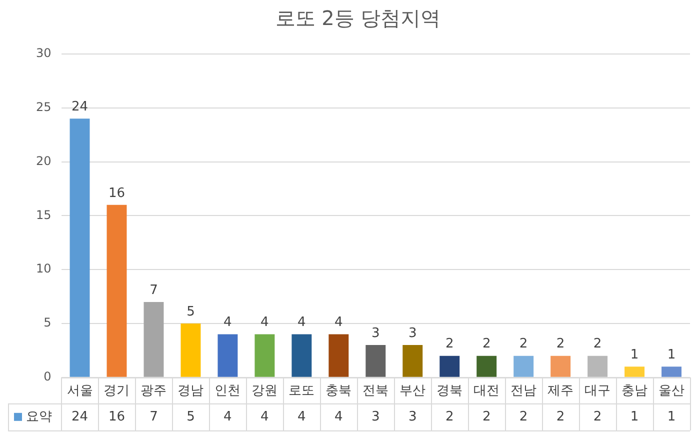 Image resolution: width=700 pixels, height=438 pixels. I want to click on x-tick-label: 제주, so click(561, 391).